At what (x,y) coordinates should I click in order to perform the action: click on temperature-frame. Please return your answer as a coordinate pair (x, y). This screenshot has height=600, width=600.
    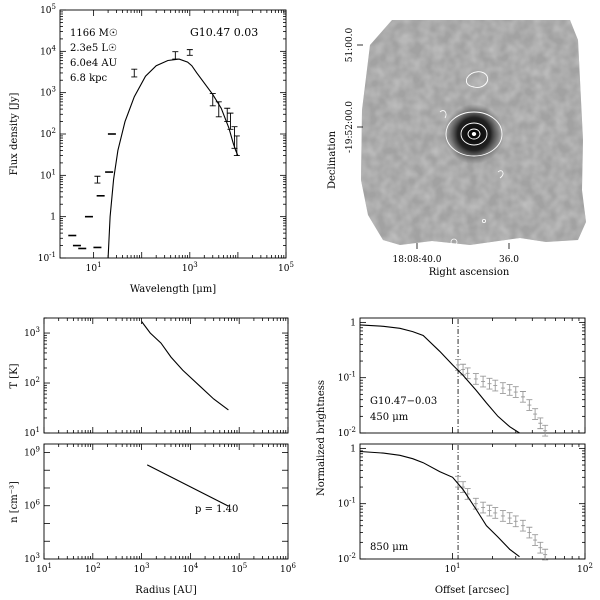
    Looking at the image, I should click on (166, 375).